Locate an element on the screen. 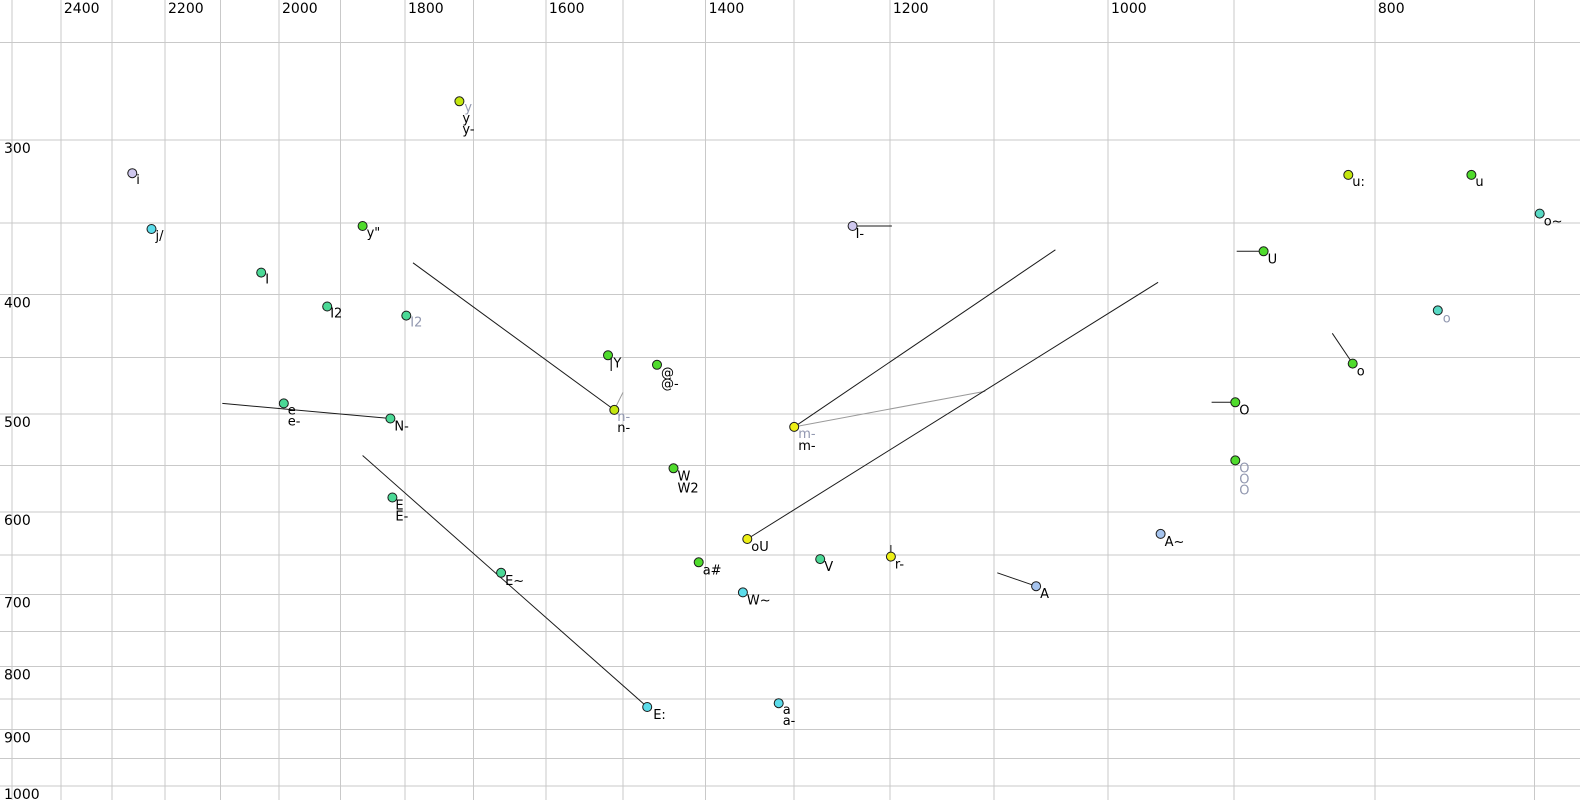 The image size is (1580, 800). vowel-label-e-0: e is located at coordinates (292, 410).